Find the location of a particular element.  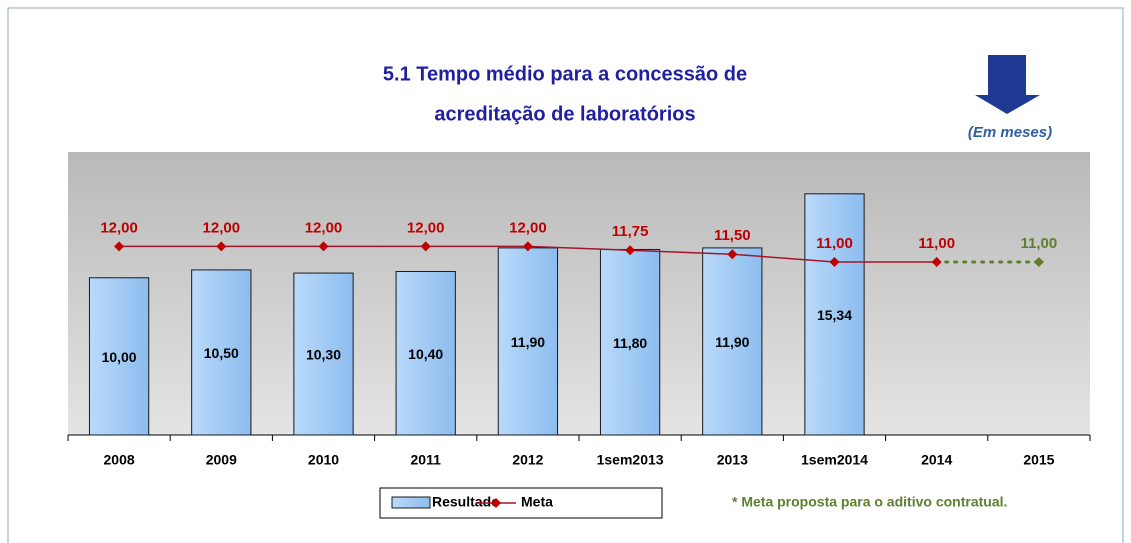

x-tick-label: 2008 is located at coordinates (119, 460).